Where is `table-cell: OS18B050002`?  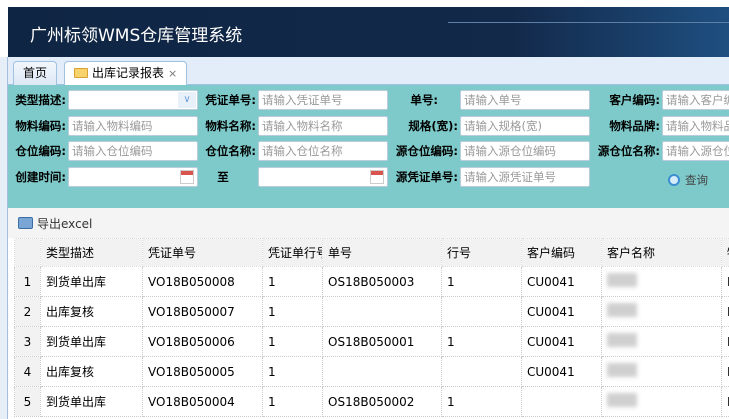 table-cell: OS18B050002 is located at coordinates (382, 401).